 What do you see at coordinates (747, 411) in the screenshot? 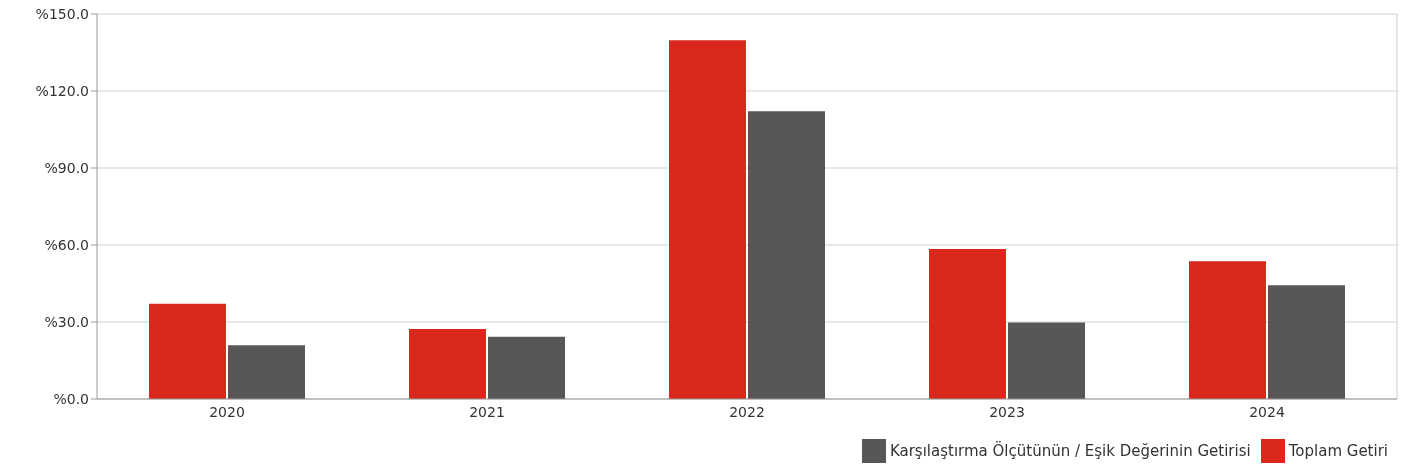
I see `x-tick-label: 2022` at bounding box center [747, 411].